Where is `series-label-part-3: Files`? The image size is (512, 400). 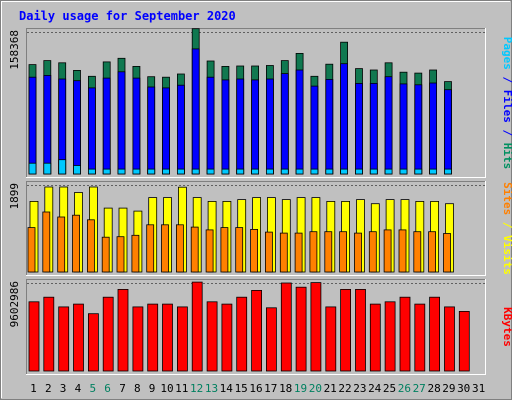 series-label-part-3: Files is located at coordinates (506, 106).